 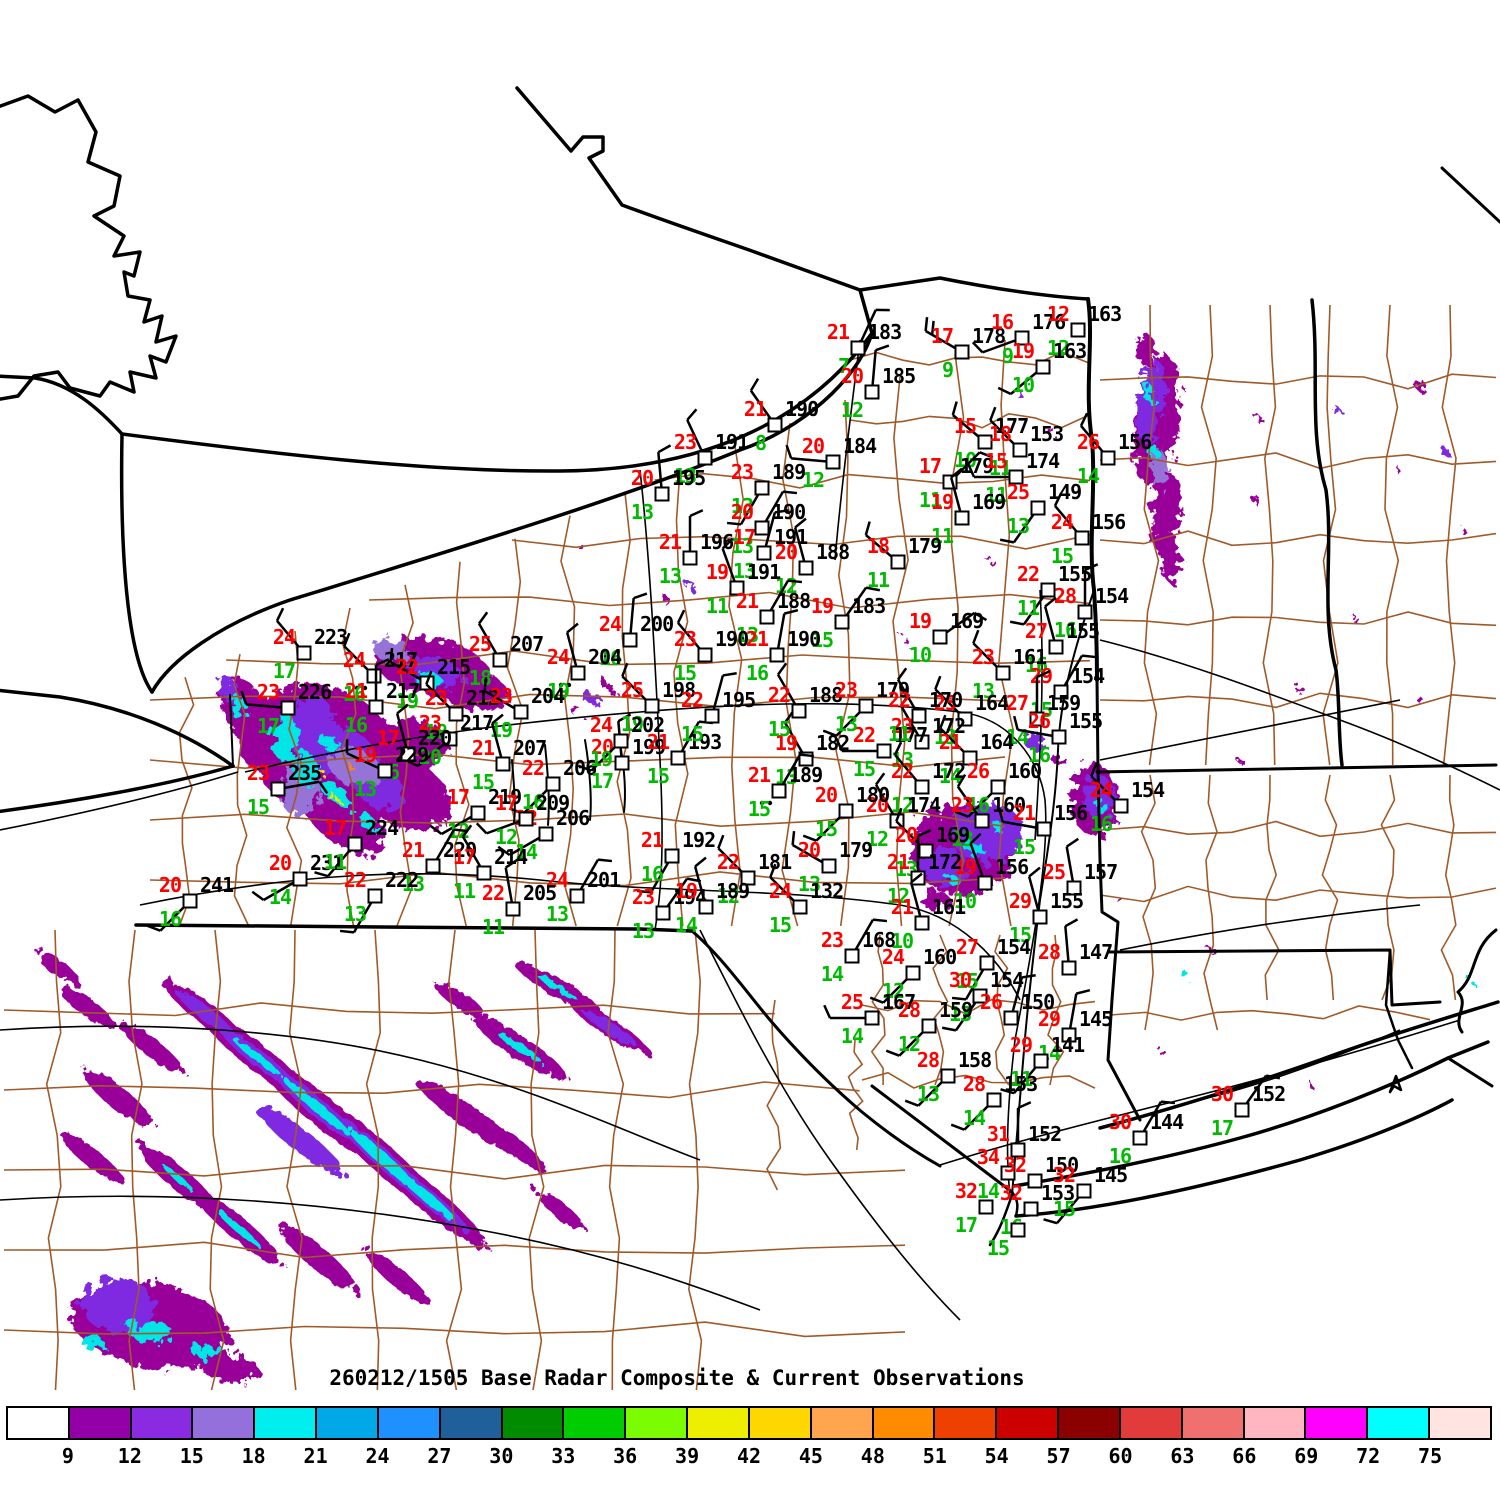 I want to click on station-plot: 19 156 10, so click(x=991, y=872).